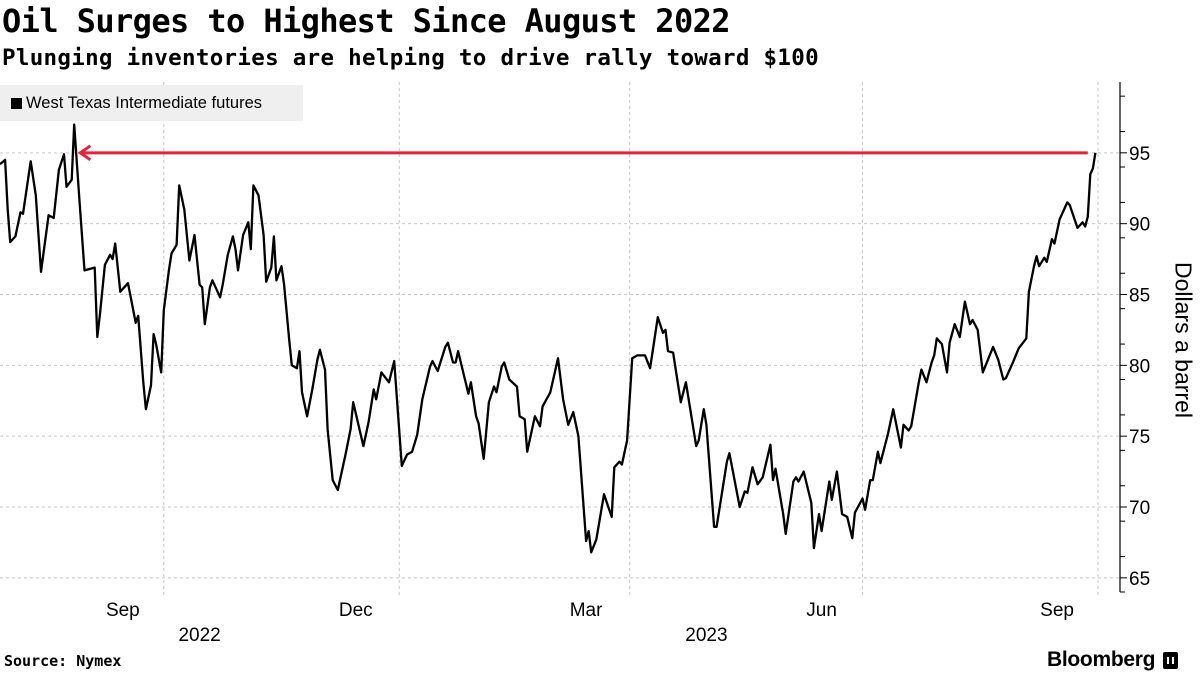  Describe the element at coordinates (1134, 337) in the screenshot. I see `y-axis: 65 70 75 80 85 90 95` at that location.